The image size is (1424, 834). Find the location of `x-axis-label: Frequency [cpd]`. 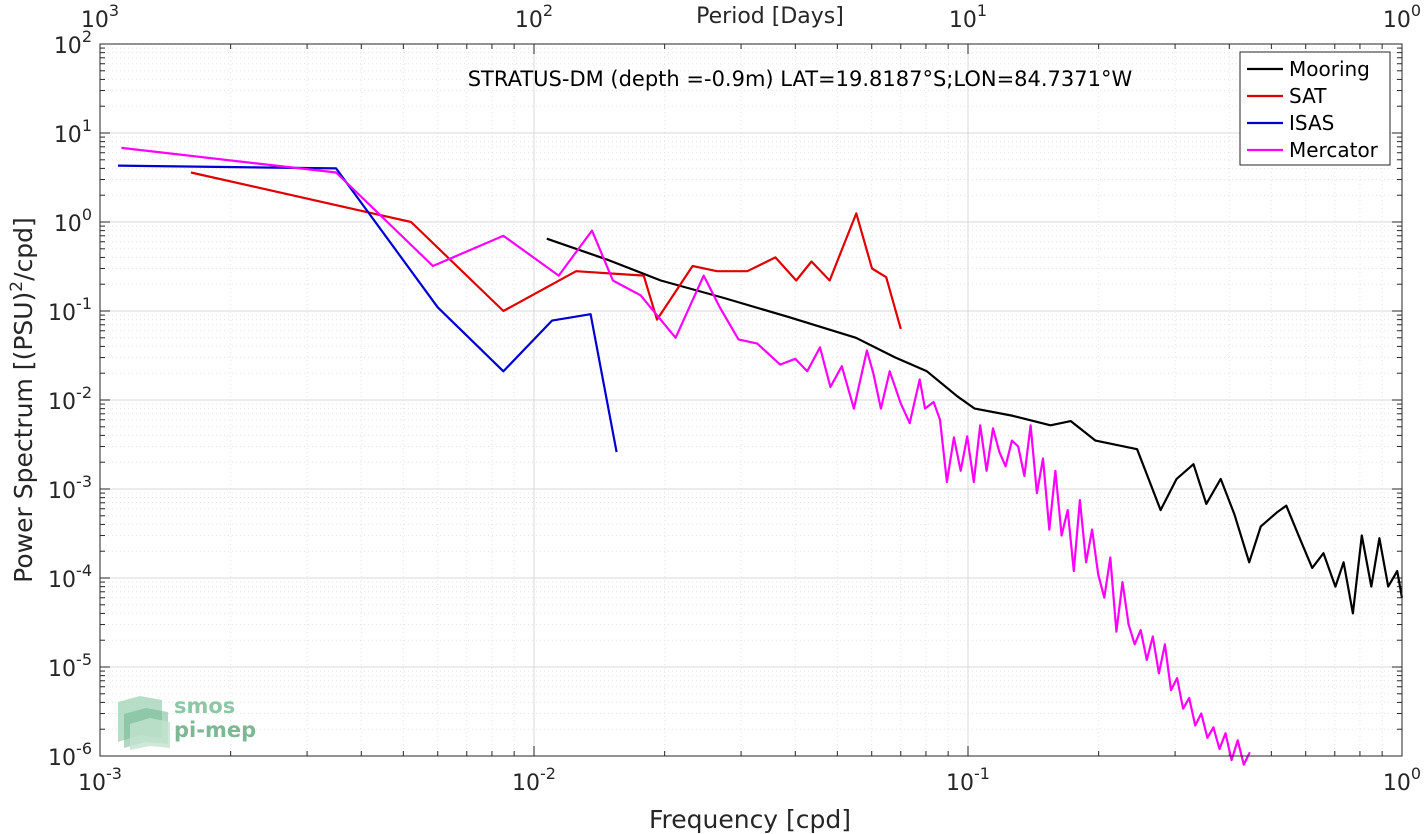

x-axis-label: Frequency [cpd] is located at coordinates (750, 819).